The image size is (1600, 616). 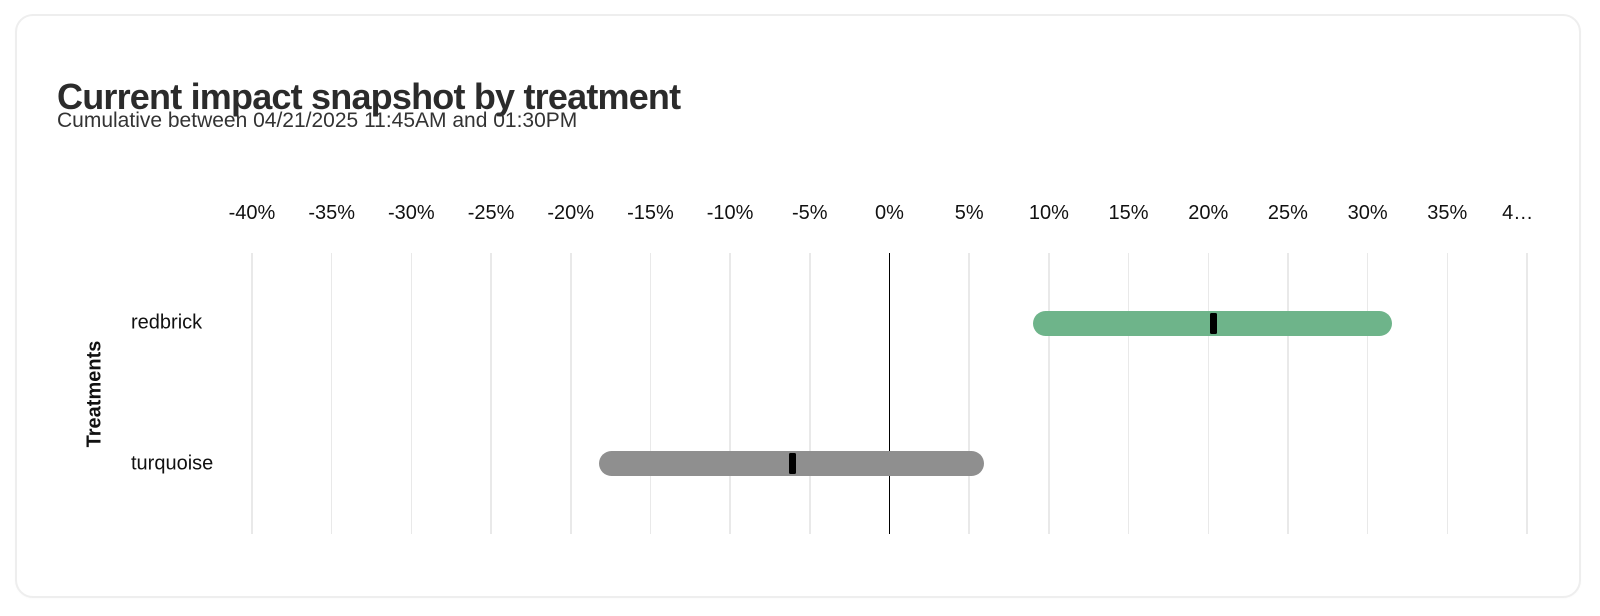 I want to click on x-tick-label: 5%, so click(x=969, y=213).